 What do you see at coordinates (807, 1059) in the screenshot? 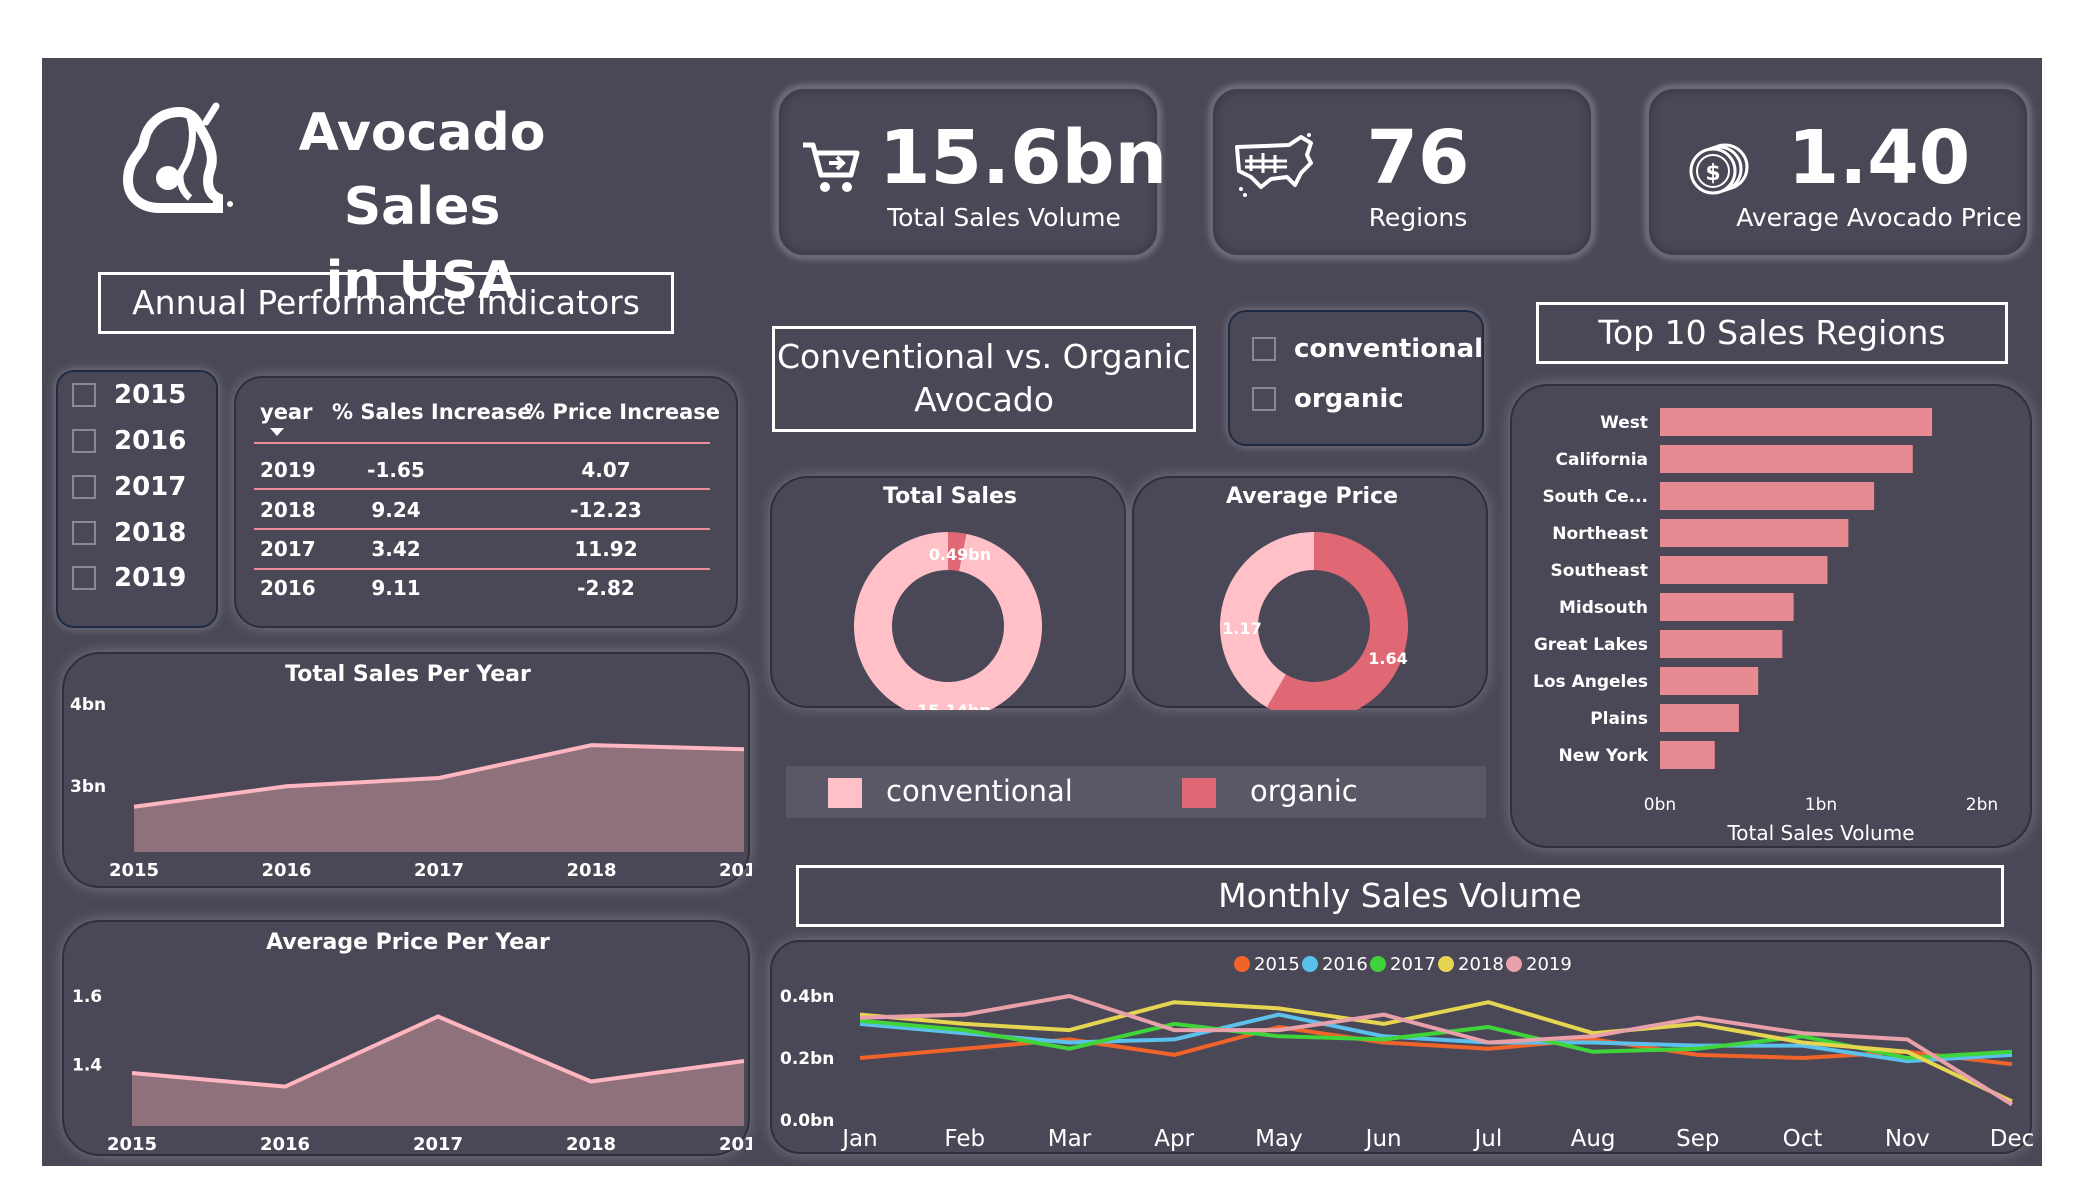
I see `y-tick-label: 0.2bn` at bounding box center [807, 1059].